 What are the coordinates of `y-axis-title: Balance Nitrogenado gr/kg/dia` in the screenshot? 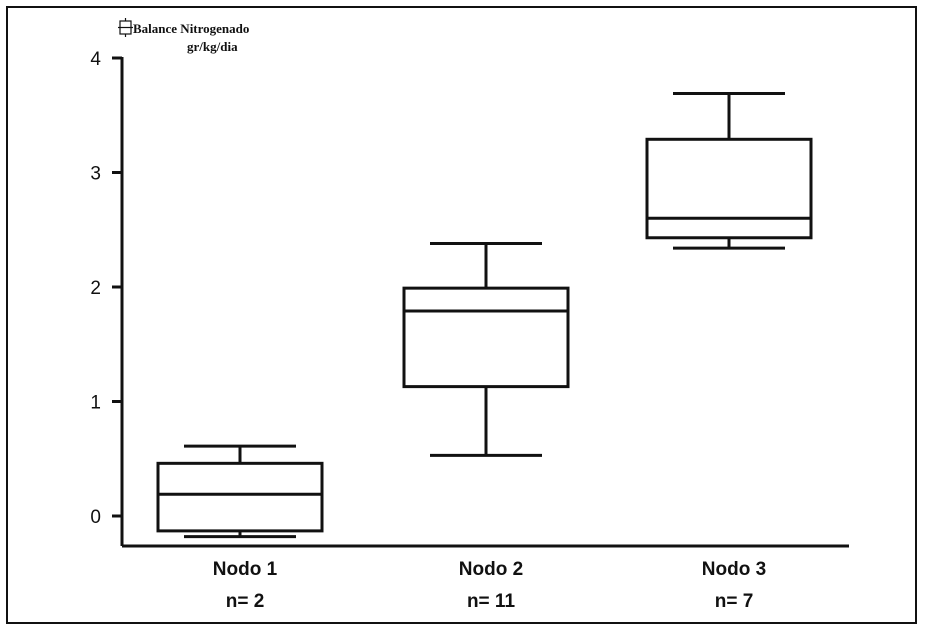 It's located at (183, 36).